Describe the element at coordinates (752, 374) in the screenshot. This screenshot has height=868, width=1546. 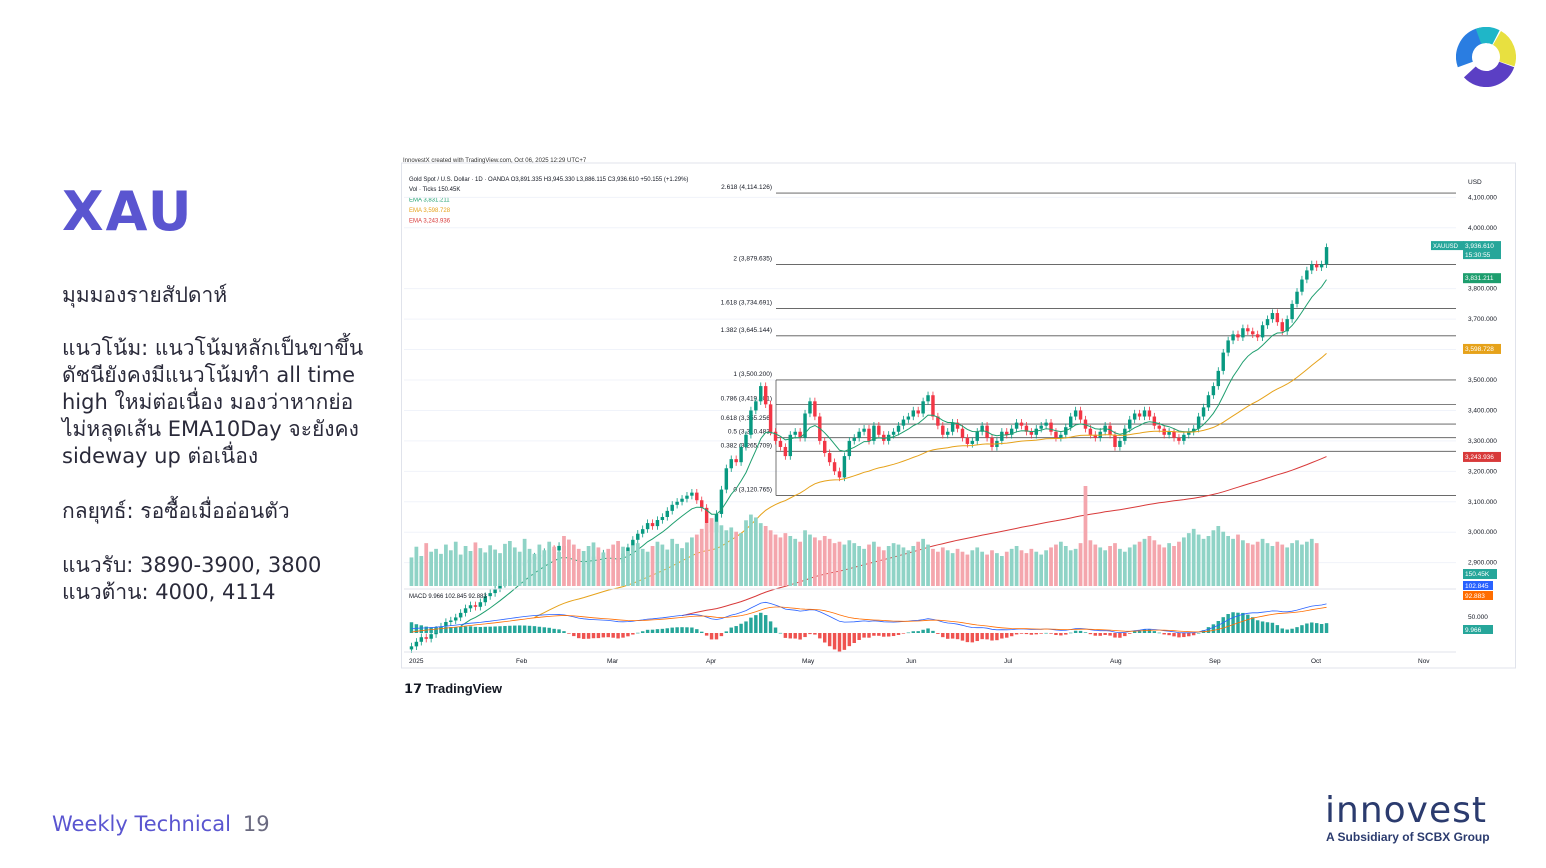
I see `fib-level-label: 1 (3,500.200)` at that location.